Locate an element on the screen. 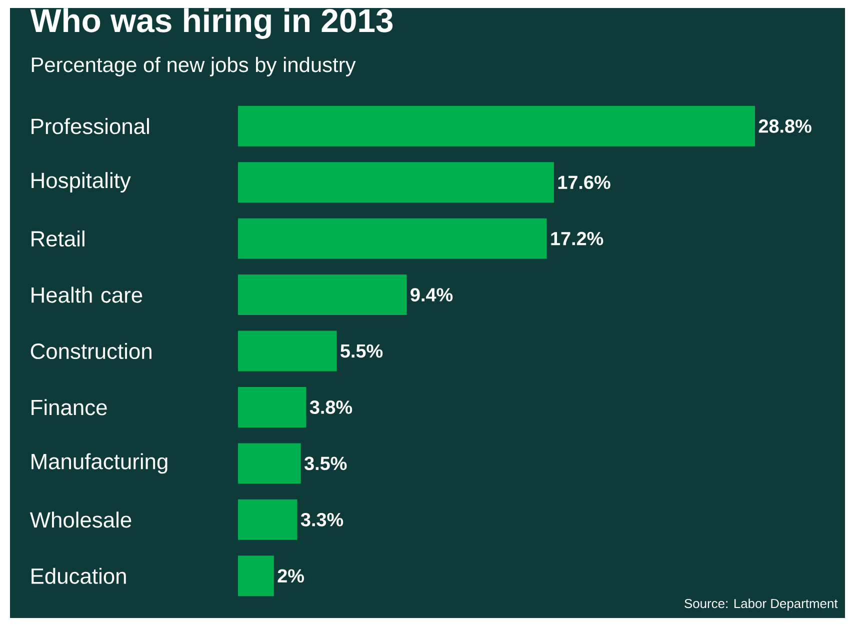  data-label: 17.6% is located at coordinates (584, 183).